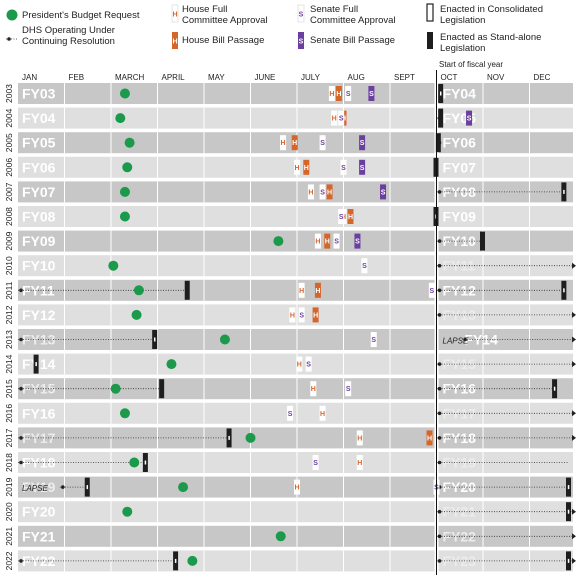 Image resolution: width=576 pixels, height=582 pixels. I want to click on house-passage-marker, so click(327, 241).